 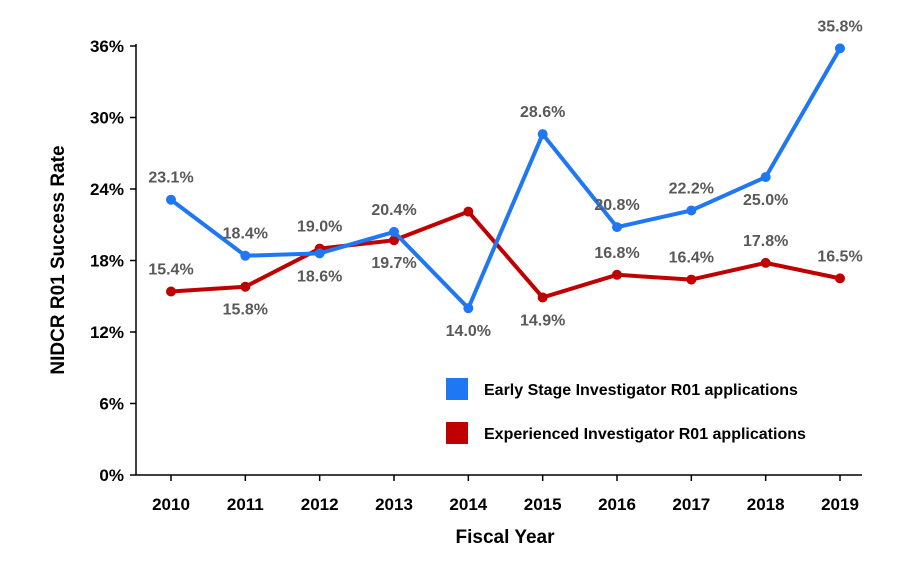 What do you see at coordinates (394, 504) in the screenshot?
I see `x-tick-label: 2013` at bounding box center [394, 504].